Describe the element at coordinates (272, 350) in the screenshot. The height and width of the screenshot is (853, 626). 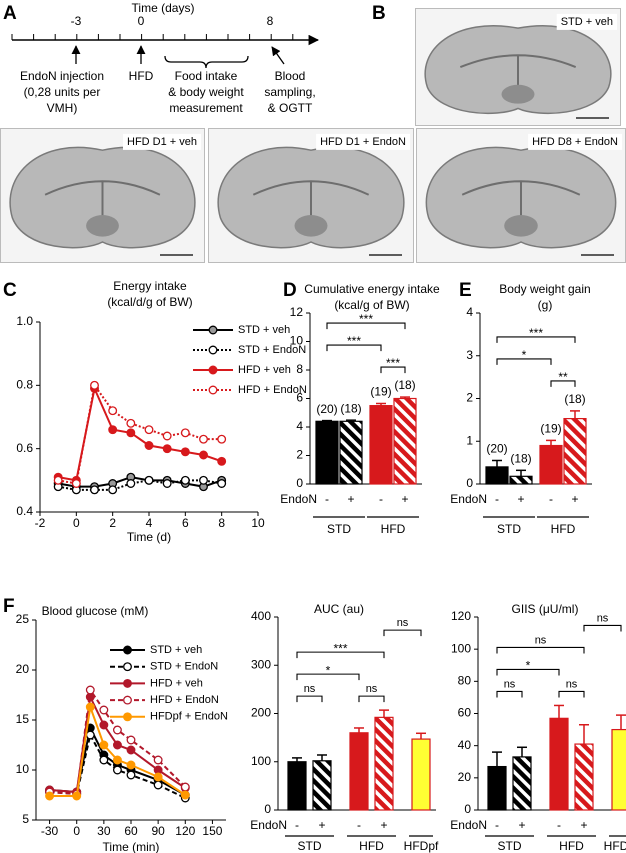
I see `legend-label: STD + EndoN` at that location.